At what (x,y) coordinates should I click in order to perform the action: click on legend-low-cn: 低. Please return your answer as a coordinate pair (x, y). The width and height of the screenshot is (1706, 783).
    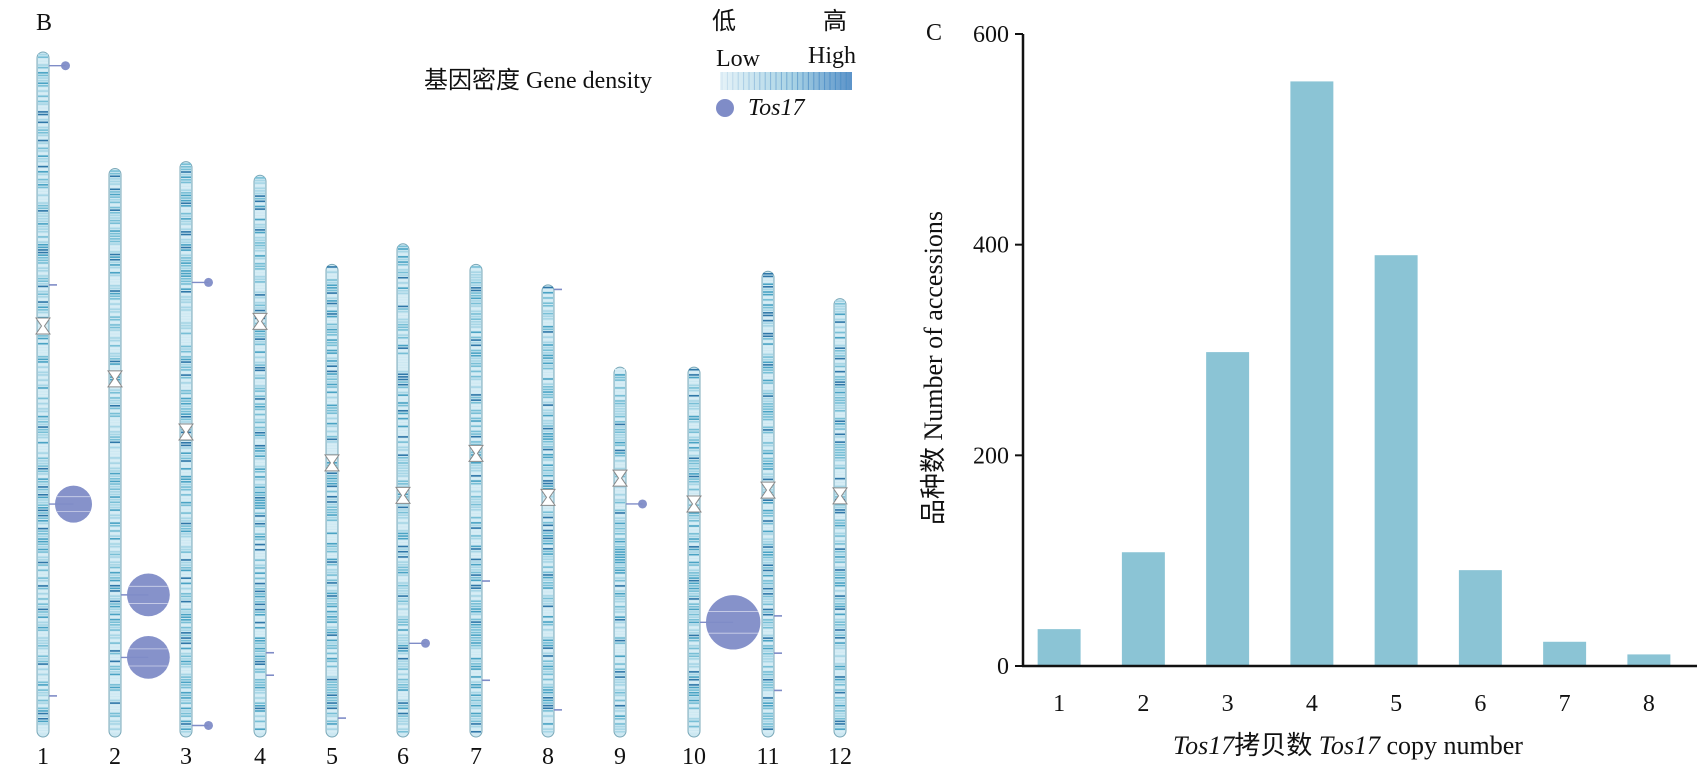
    Looking at the image, I should click on (724, 21).